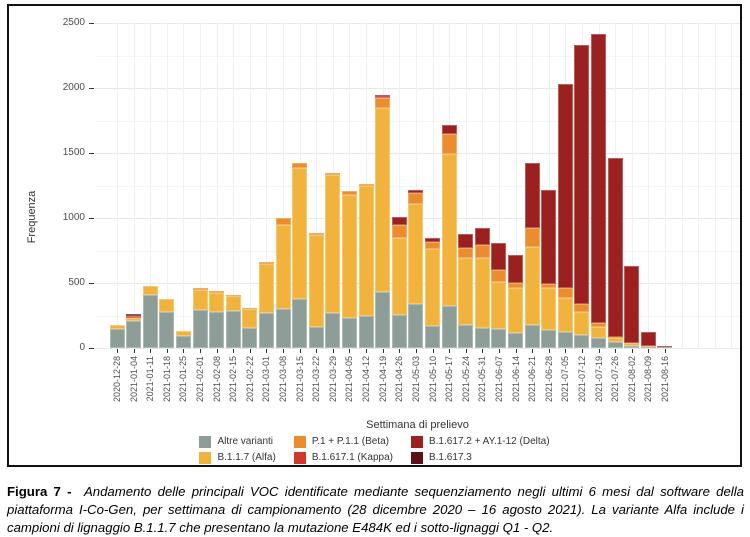  What do you see at coordinates (581, 379) in the screenshot?
I see `x-tick-label: 2021-07-12` at bounding box center [581, 379].